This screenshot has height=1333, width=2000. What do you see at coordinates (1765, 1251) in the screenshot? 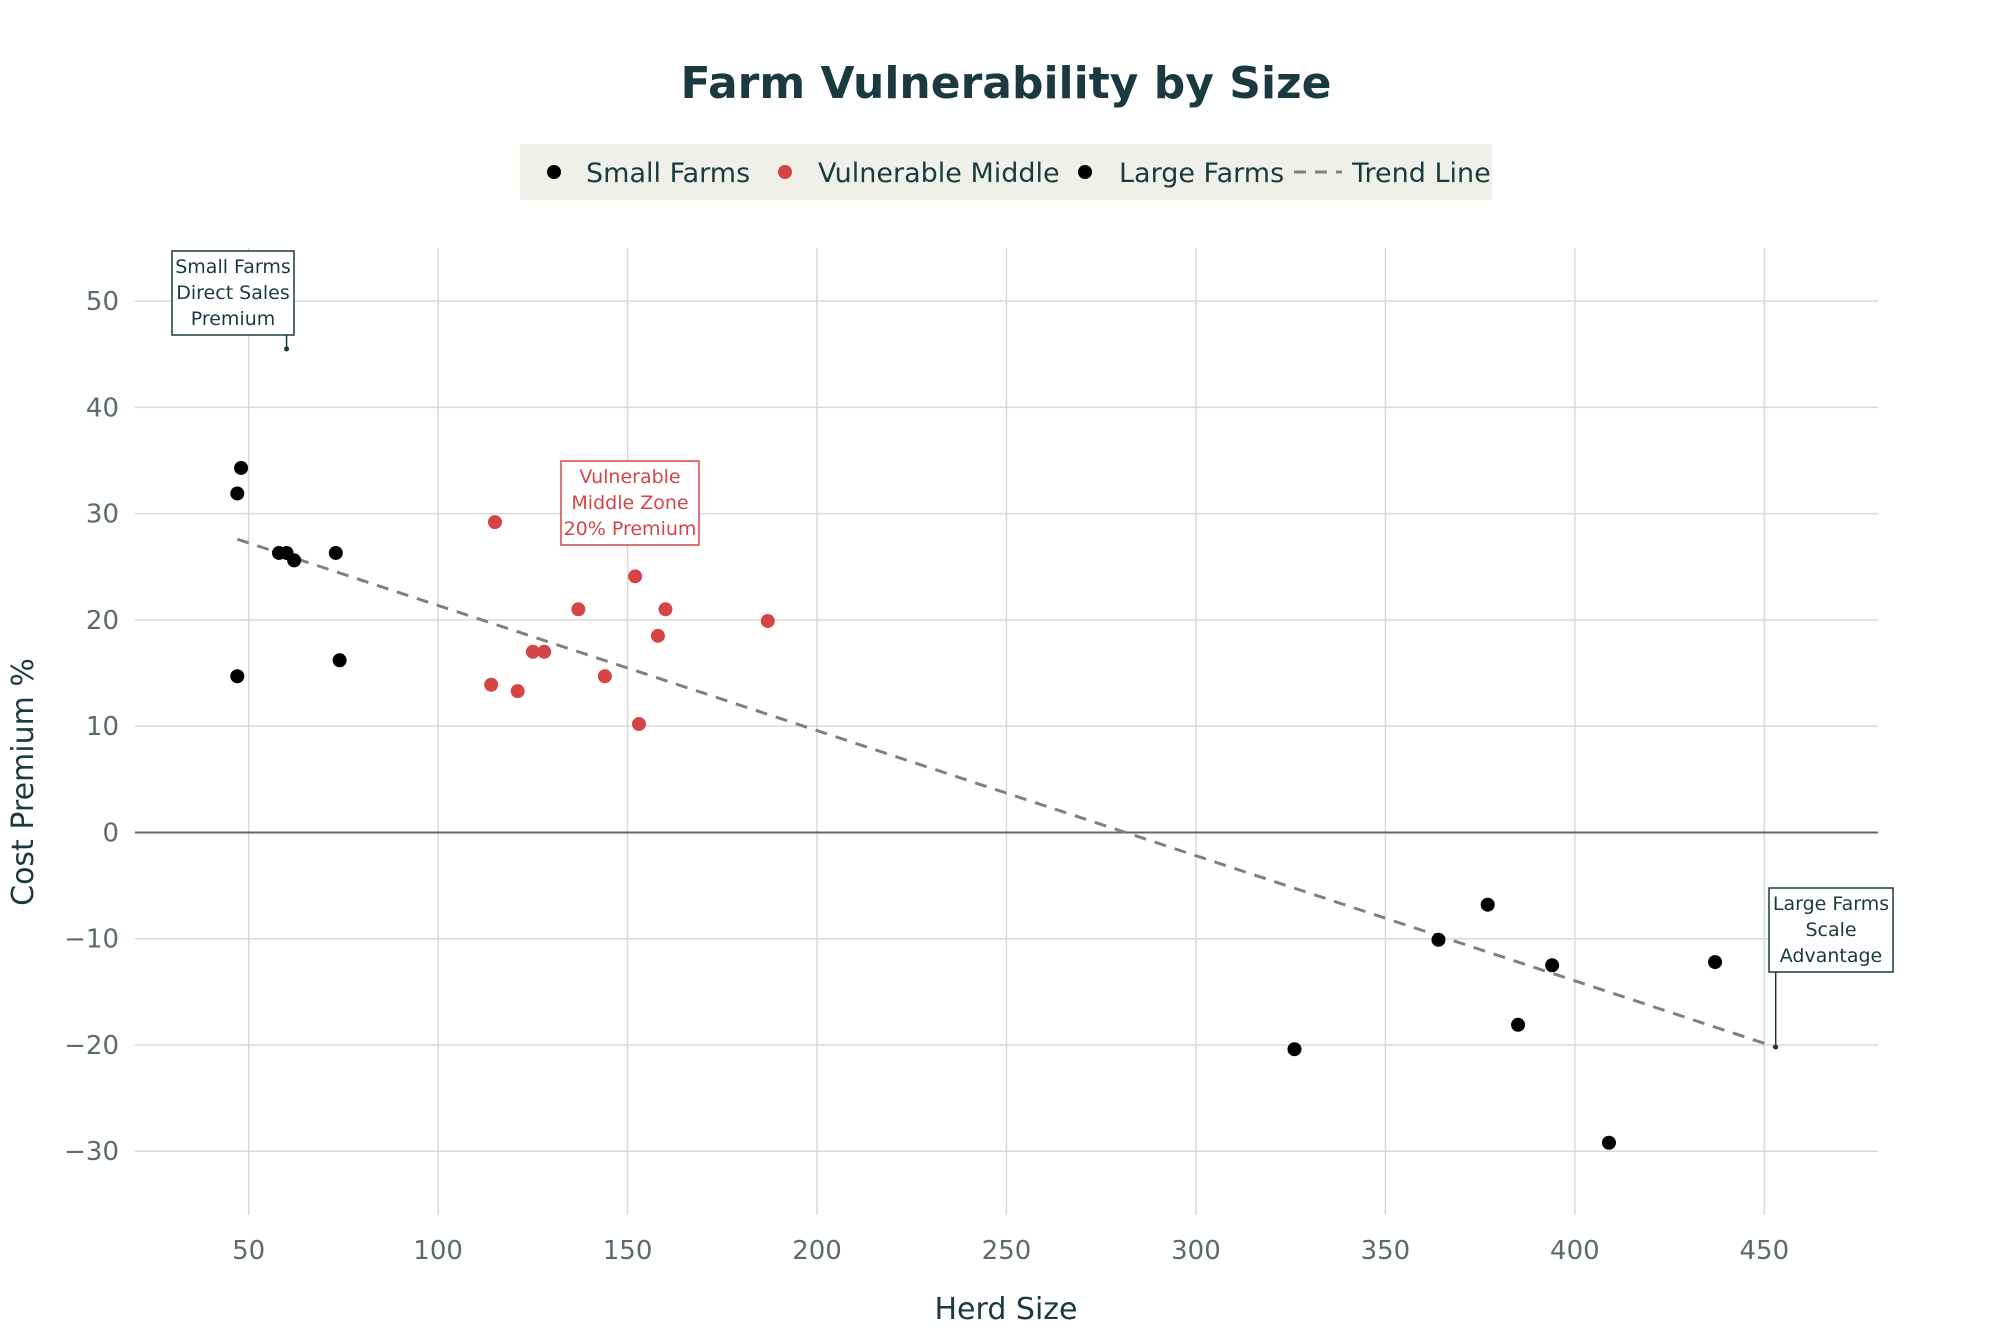
I see `x-tick-label: 450` at bounding box center [1765, 1251].